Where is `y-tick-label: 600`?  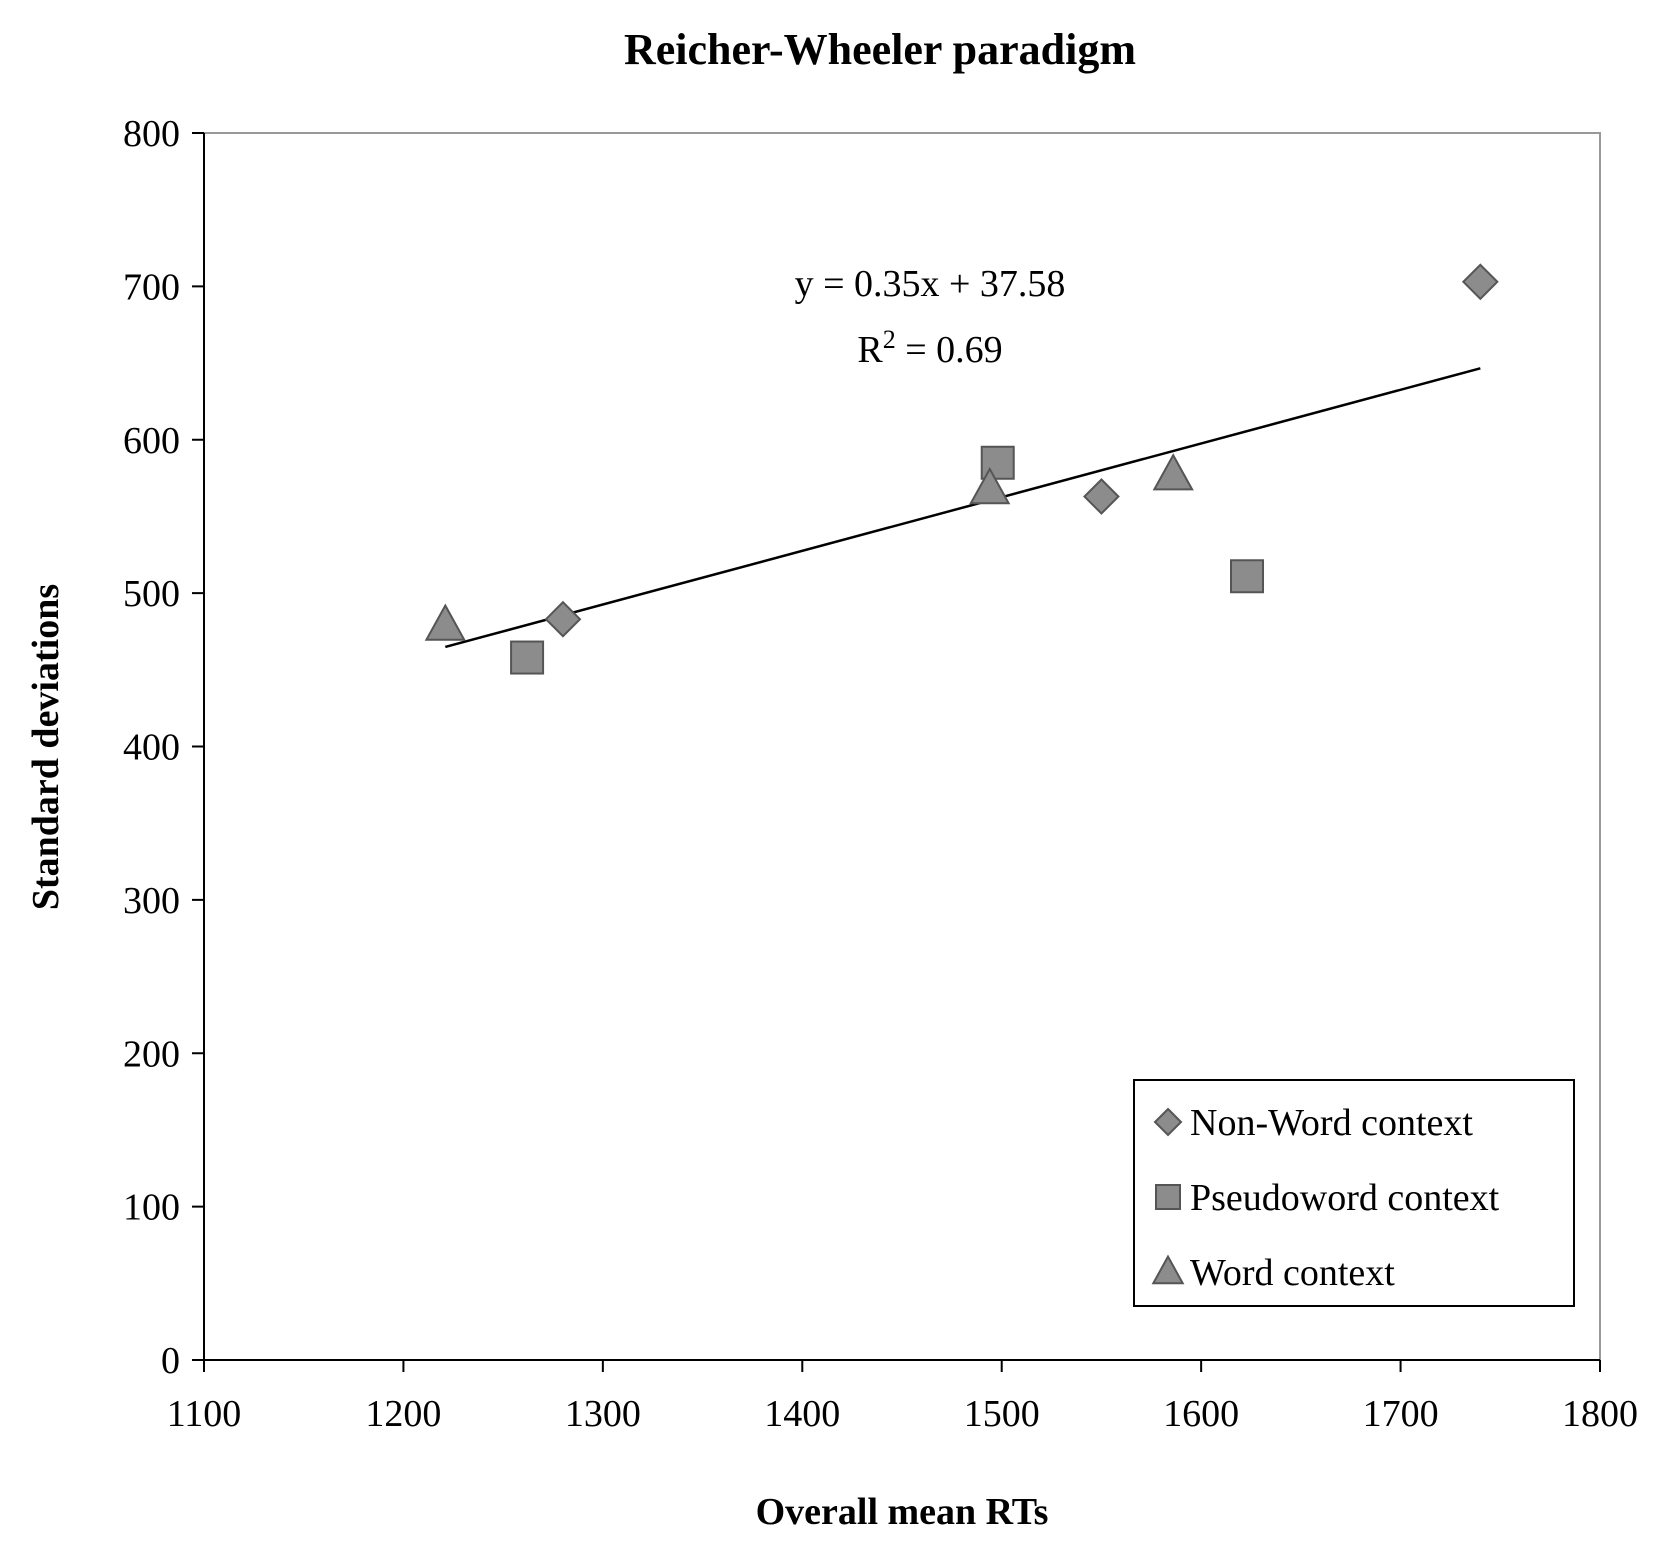
y-tick-label: 600 is located at coordinates (151, 441).